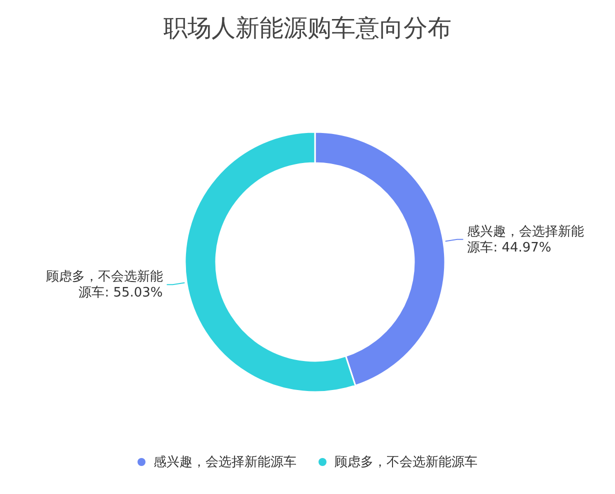 This screenshot has height=494, width=615. Describe the element at coordinates (525, 240) in the screenshot. I see `data-label: 感兴趣，会选择新能源车: 44.97%` at that location.